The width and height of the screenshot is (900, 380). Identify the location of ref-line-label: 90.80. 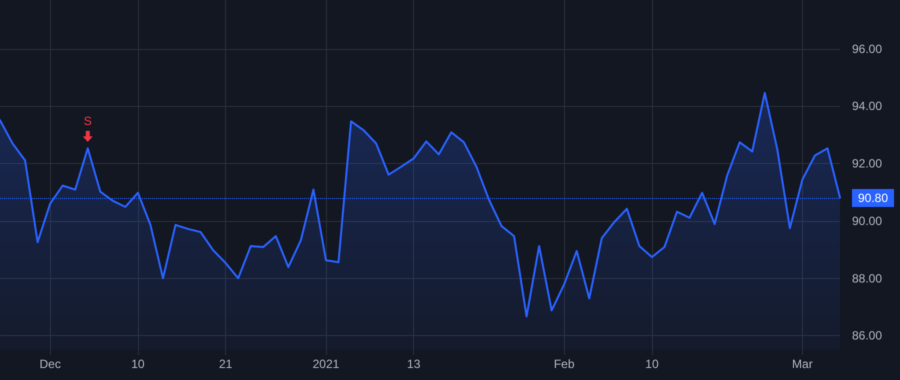
(873, 197).